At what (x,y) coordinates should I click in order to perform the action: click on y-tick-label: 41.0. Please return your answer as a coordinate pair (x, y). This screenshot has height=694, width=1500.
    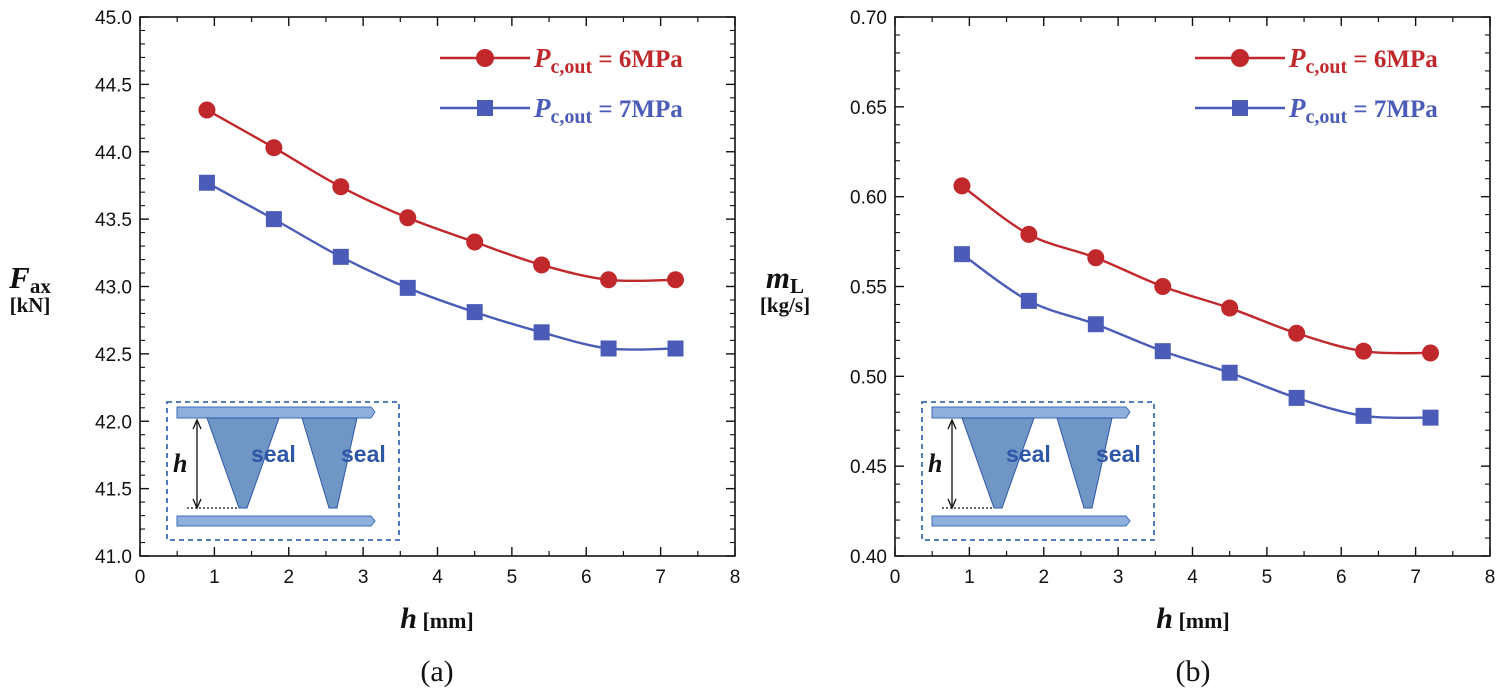
    Looking at the image, I should click on (113, 557).